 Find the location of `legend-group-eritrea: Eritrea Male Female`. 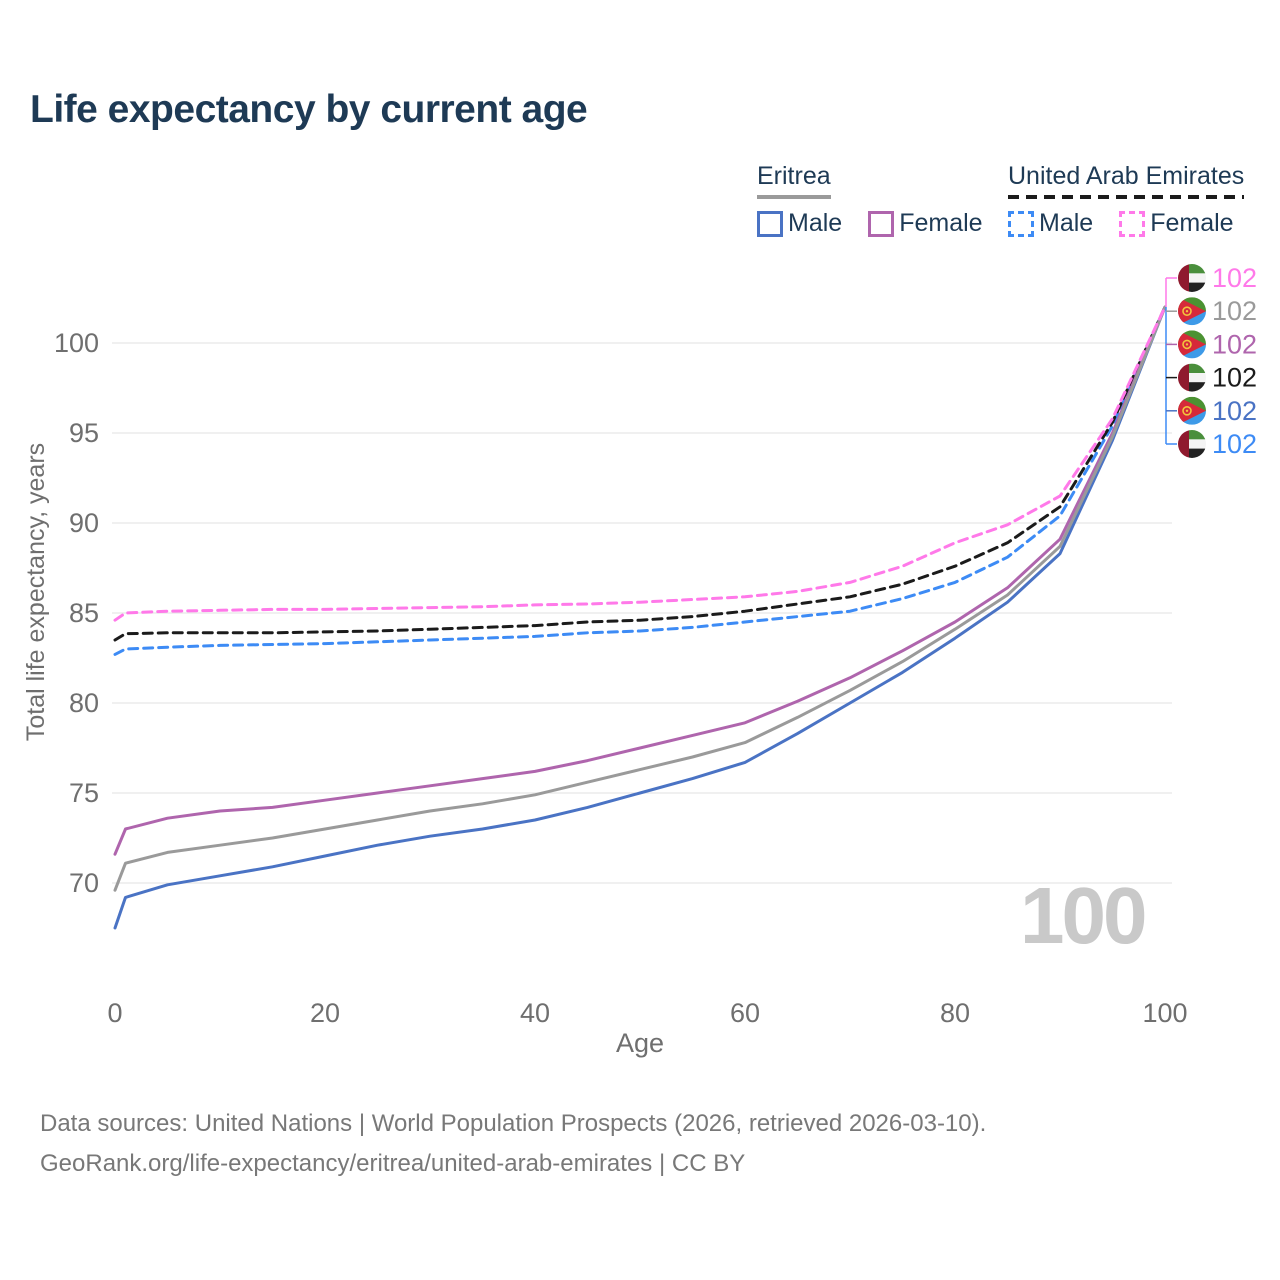

legend-group-eritrea: Eritrea Male Female is located at coordinates (870, 200).